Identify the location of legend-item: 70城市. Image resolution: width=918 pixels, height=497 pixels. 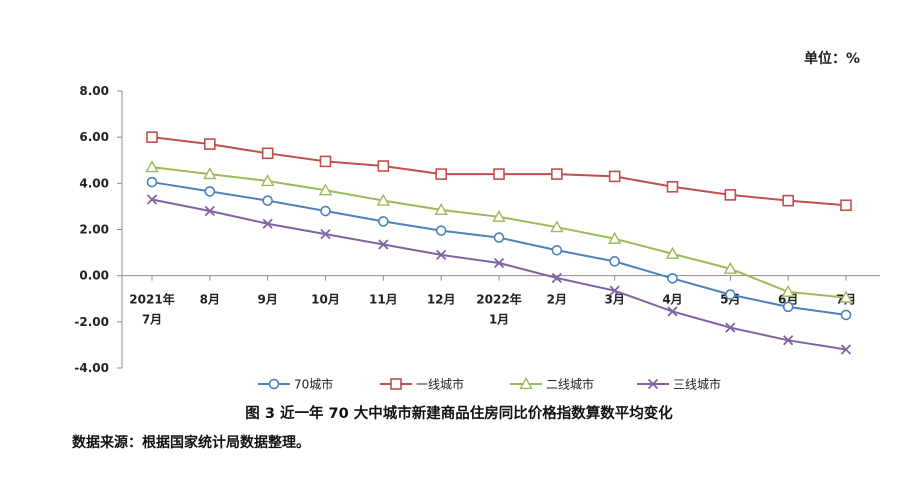
(295, 384).